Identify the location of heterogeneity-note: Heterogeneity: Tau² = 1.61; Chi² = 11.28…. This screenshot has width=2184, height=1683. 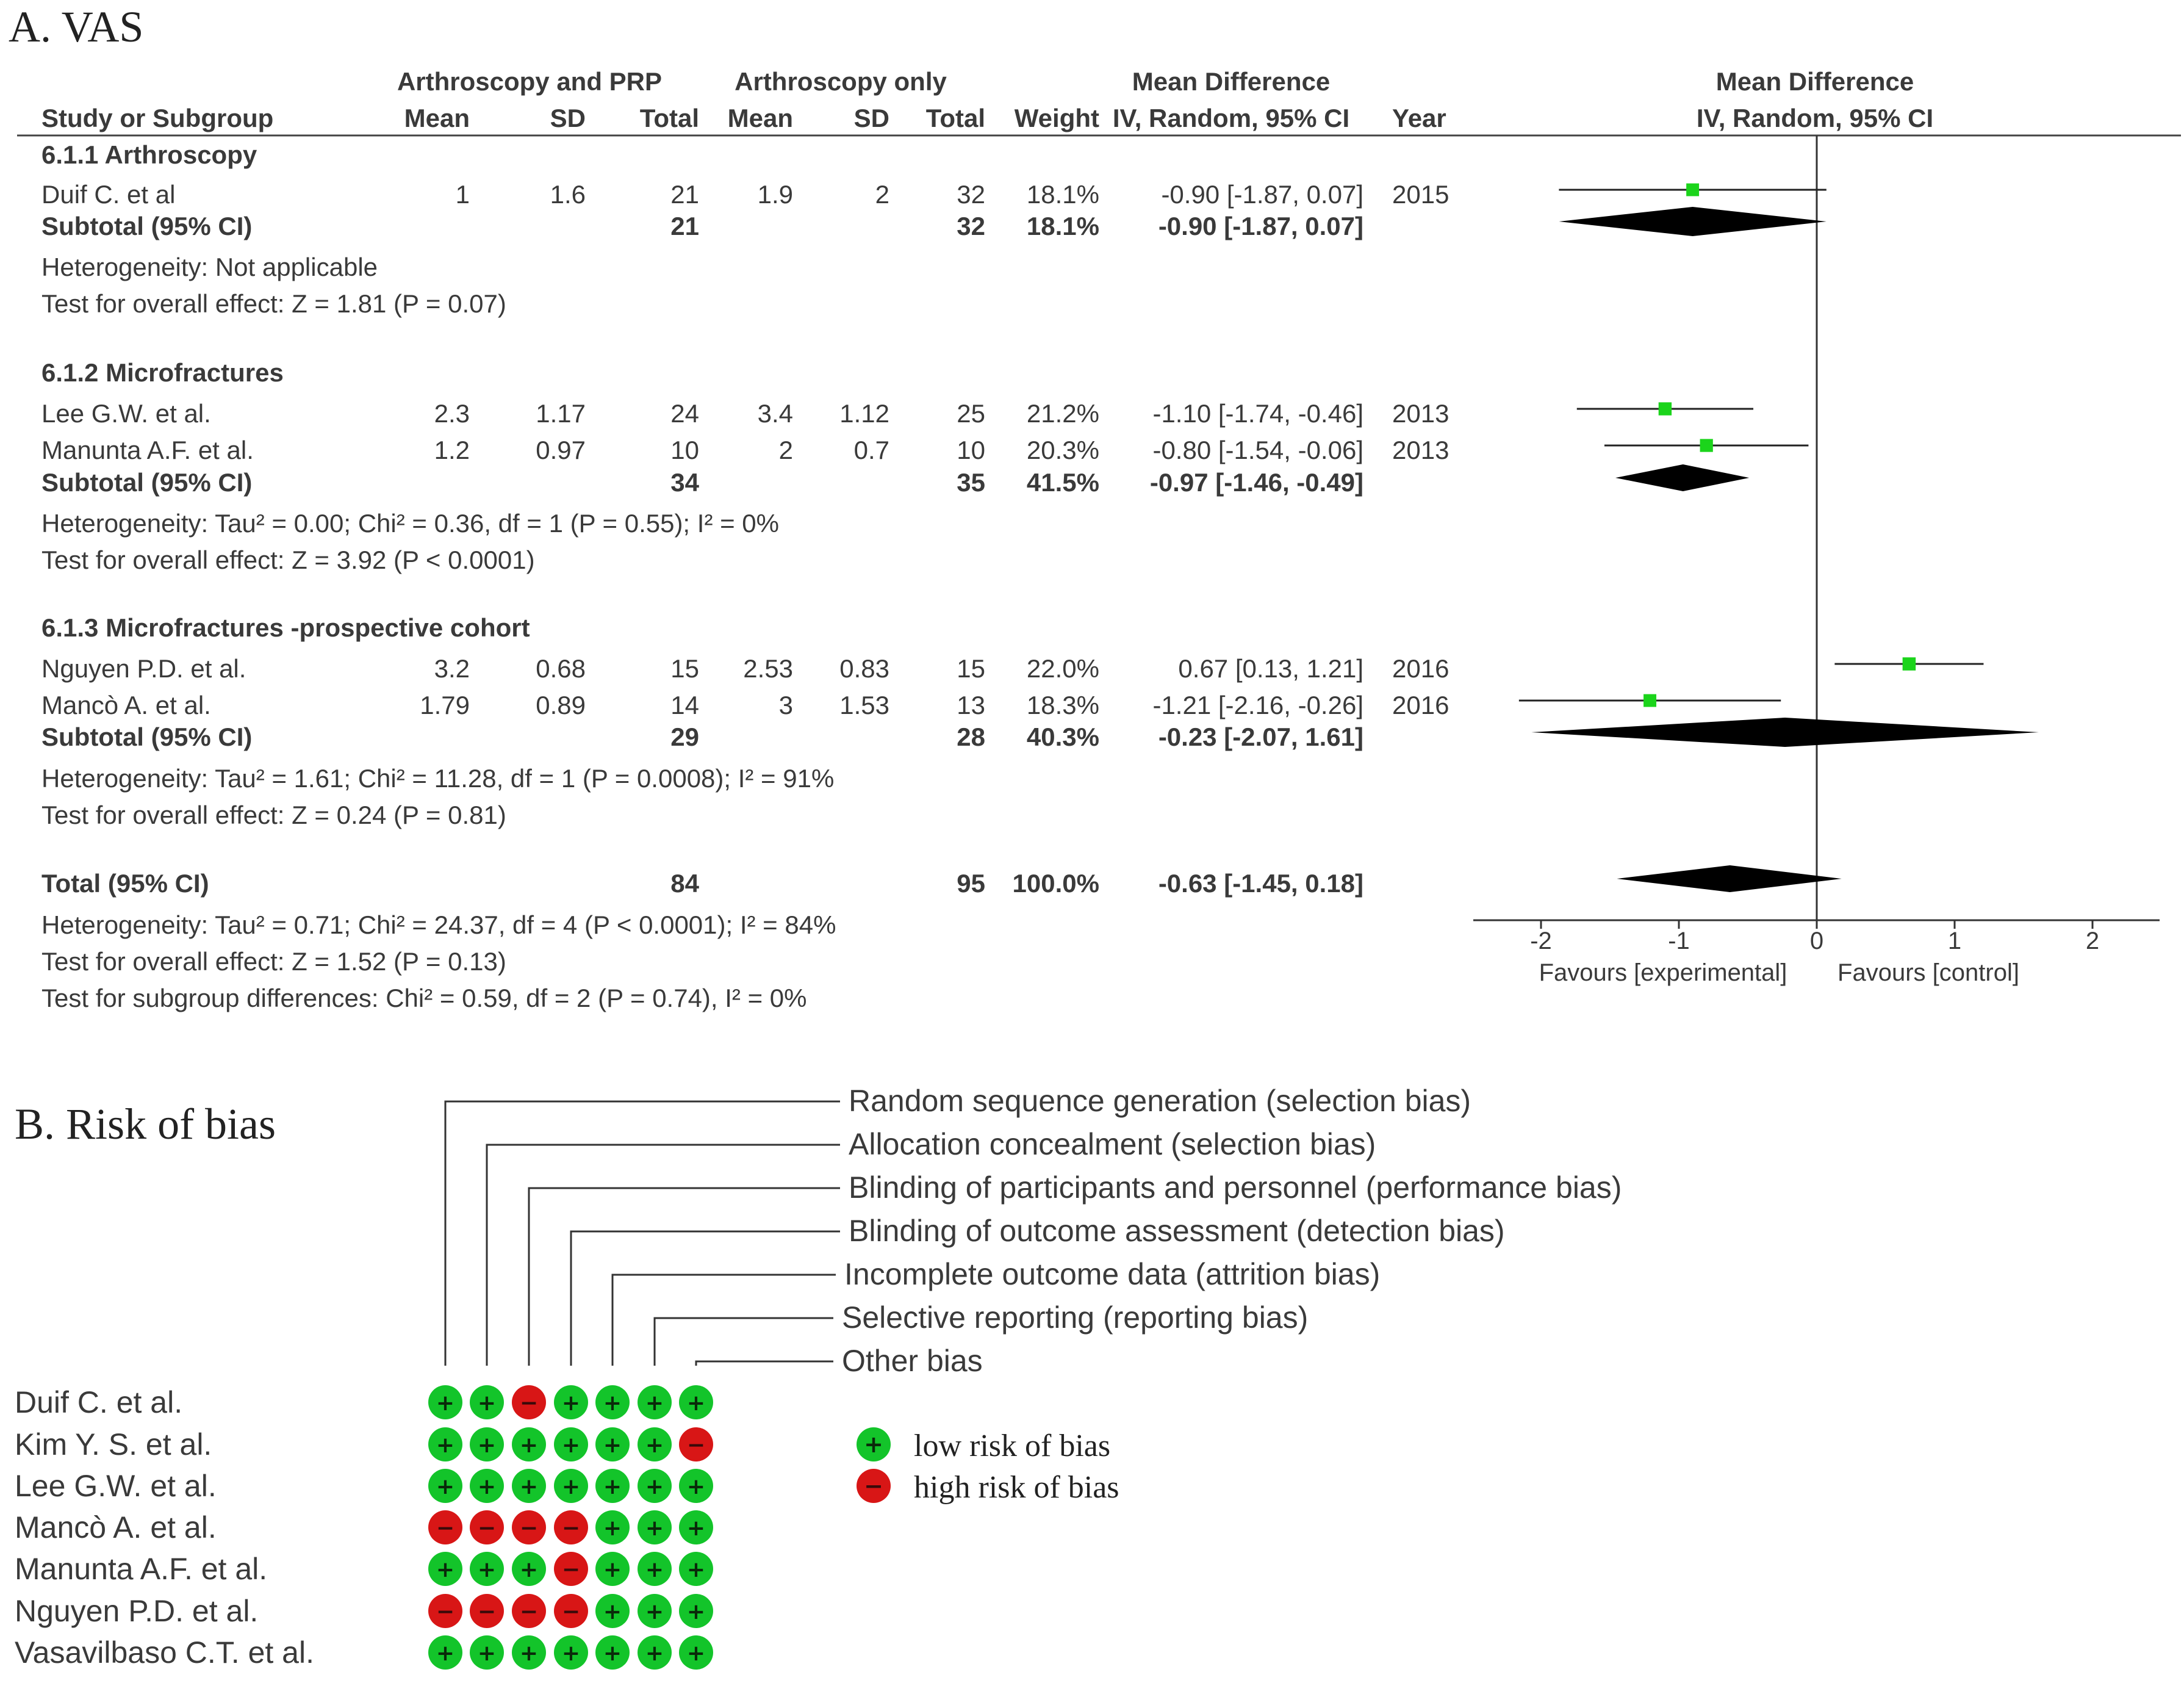
(437, 778).